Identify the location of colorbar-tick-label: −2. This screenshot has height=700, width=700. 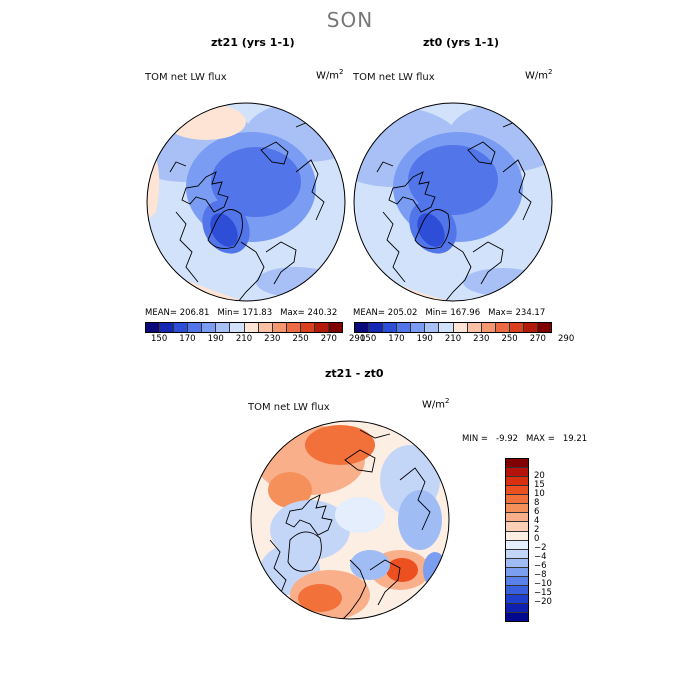
(540, 548).